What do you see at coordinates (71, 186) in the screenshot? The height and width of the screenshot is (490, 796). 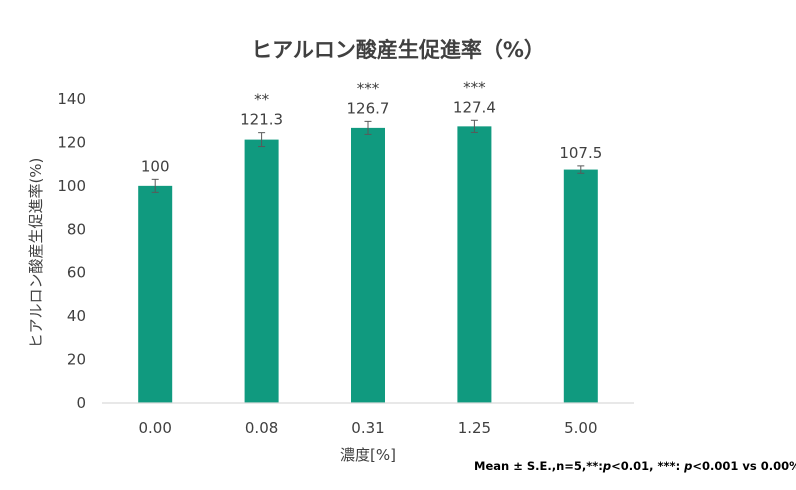 I see `y-tick-label: 100` at bounding box center [71, 186].